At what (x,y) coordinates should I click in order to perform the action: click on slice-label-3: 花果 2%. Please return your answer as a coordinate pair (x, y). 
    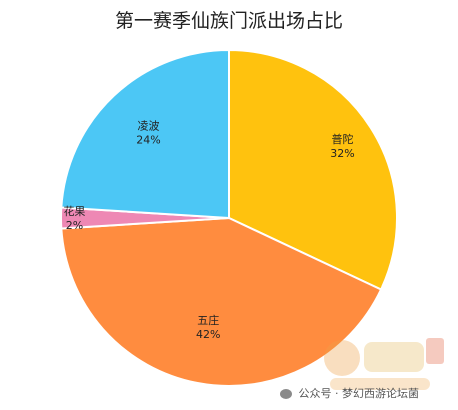
    Looking at the image, I should click on (74, 218).